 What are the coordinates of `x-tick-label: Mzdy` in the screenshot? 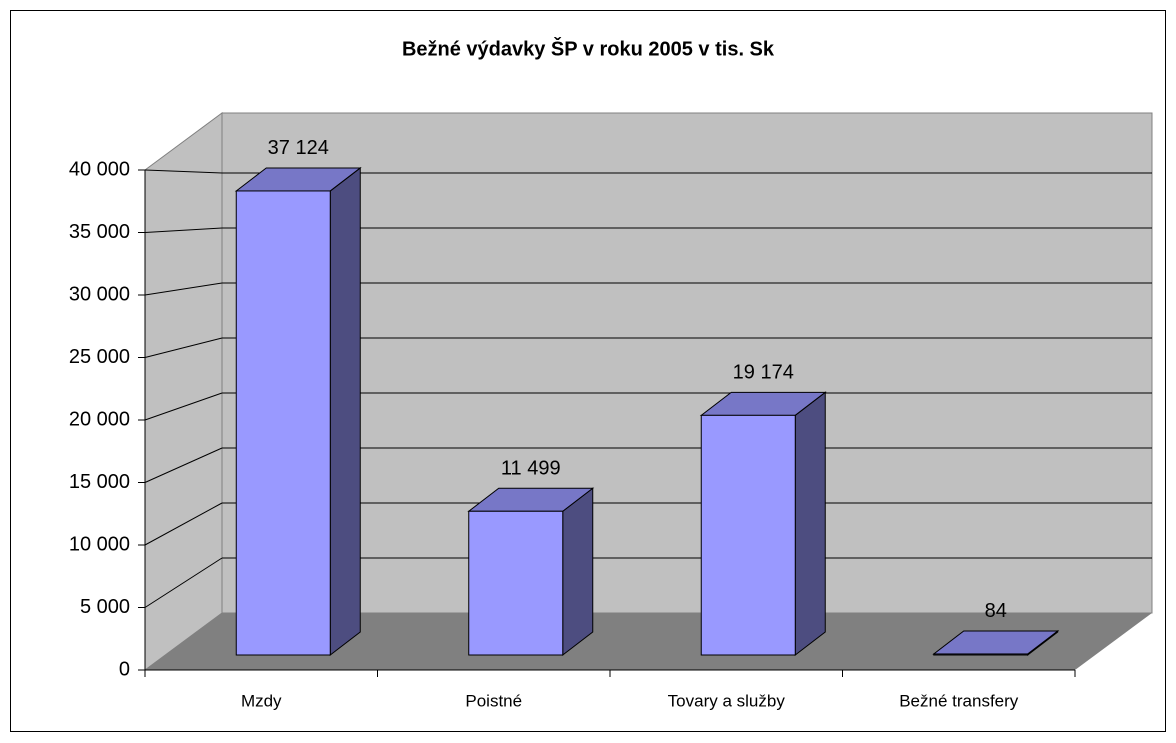 It's located at (261, 700).